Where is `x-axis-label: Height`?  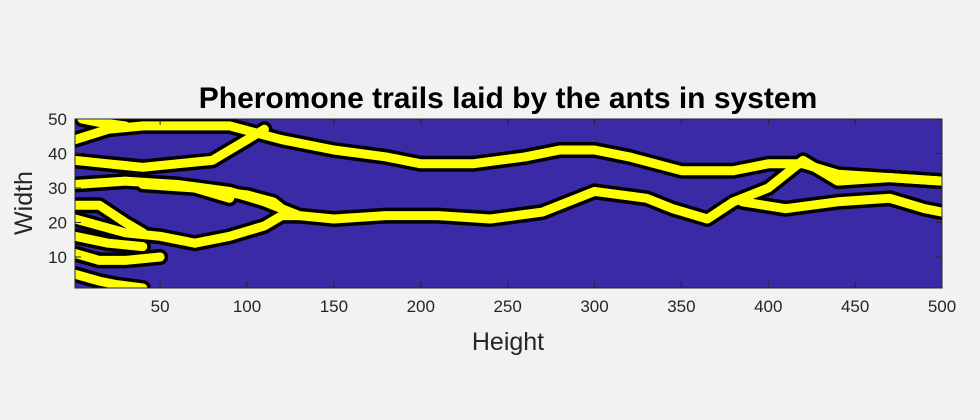 x-axis-label: Height is located at coordinates (508, 342).